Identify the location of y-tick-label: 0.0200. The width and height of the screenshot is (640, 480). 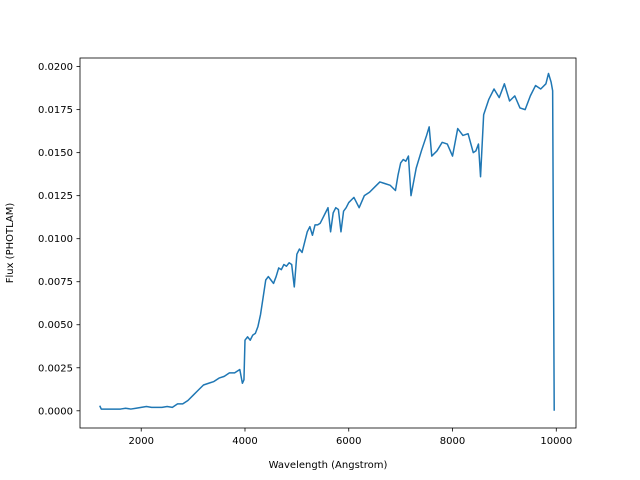
(55, 67).